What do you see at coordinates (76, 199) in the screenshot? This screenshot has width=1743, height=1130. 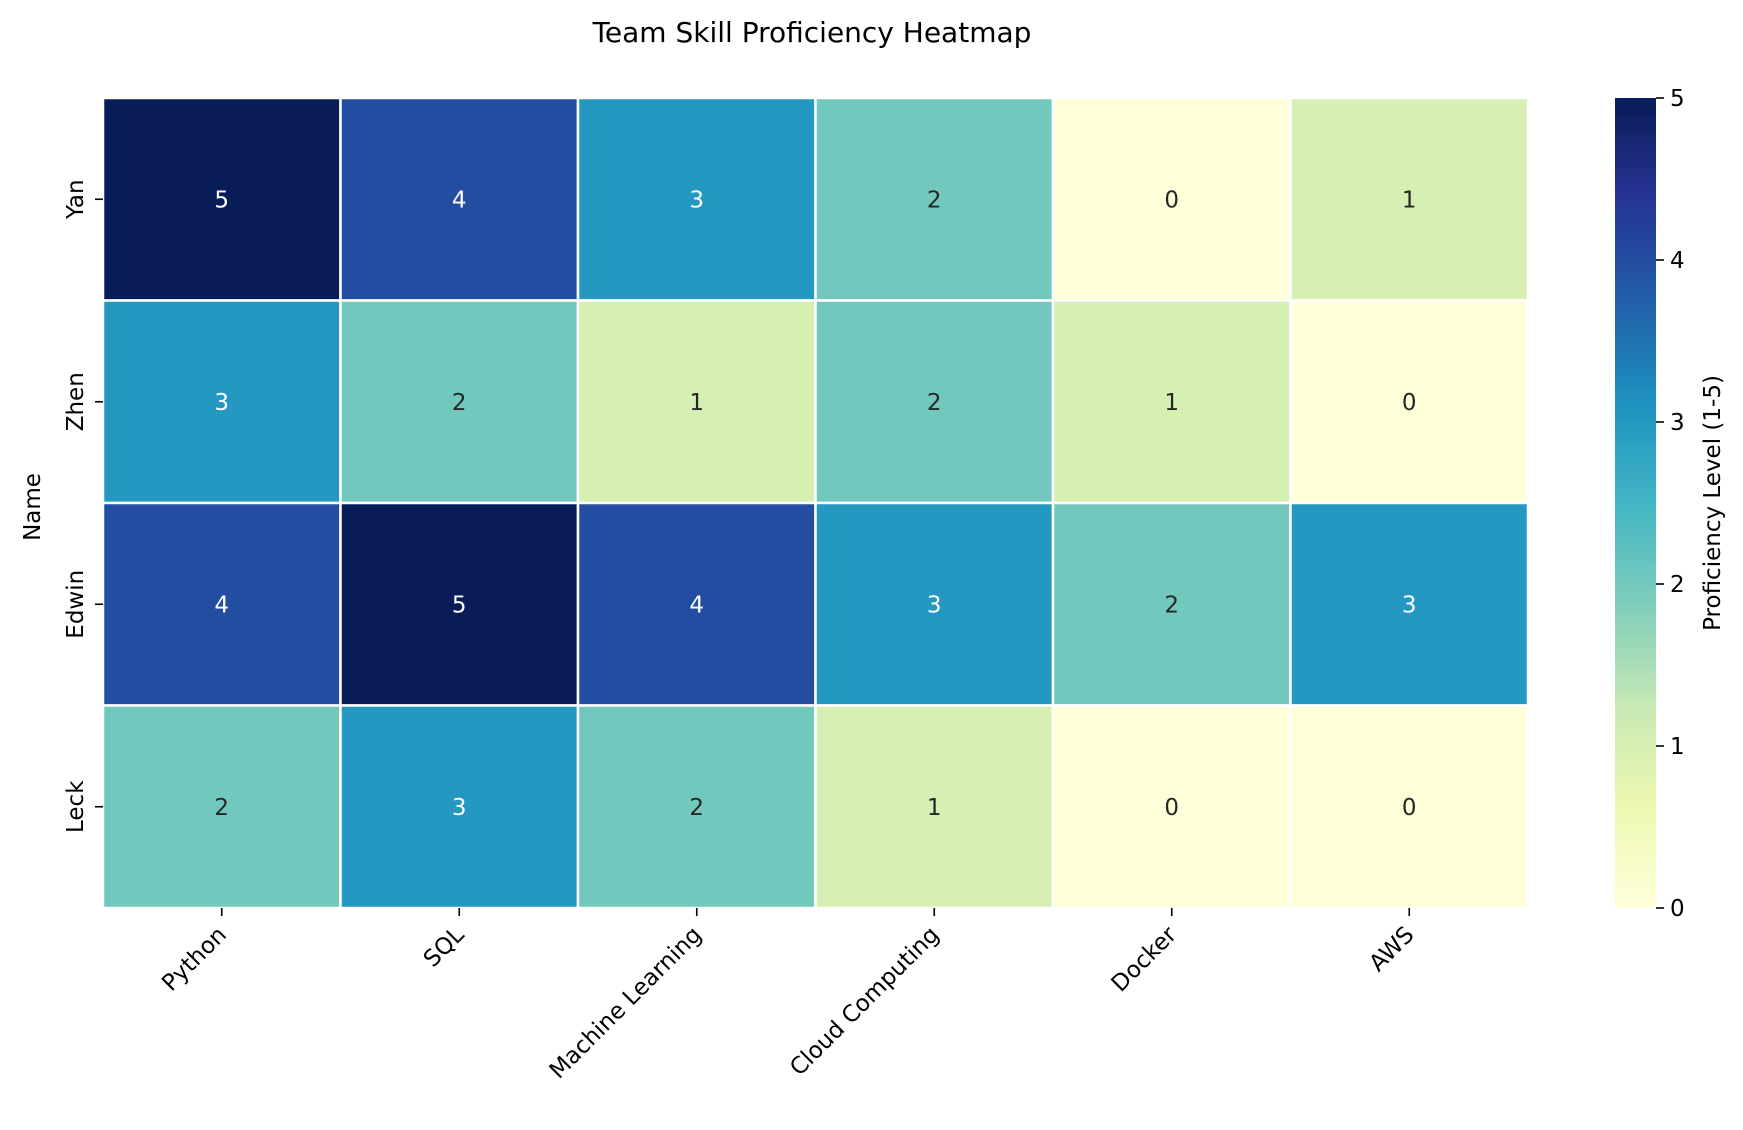 I see `y-tick-label: Yan` at bounding box center [76, 199].